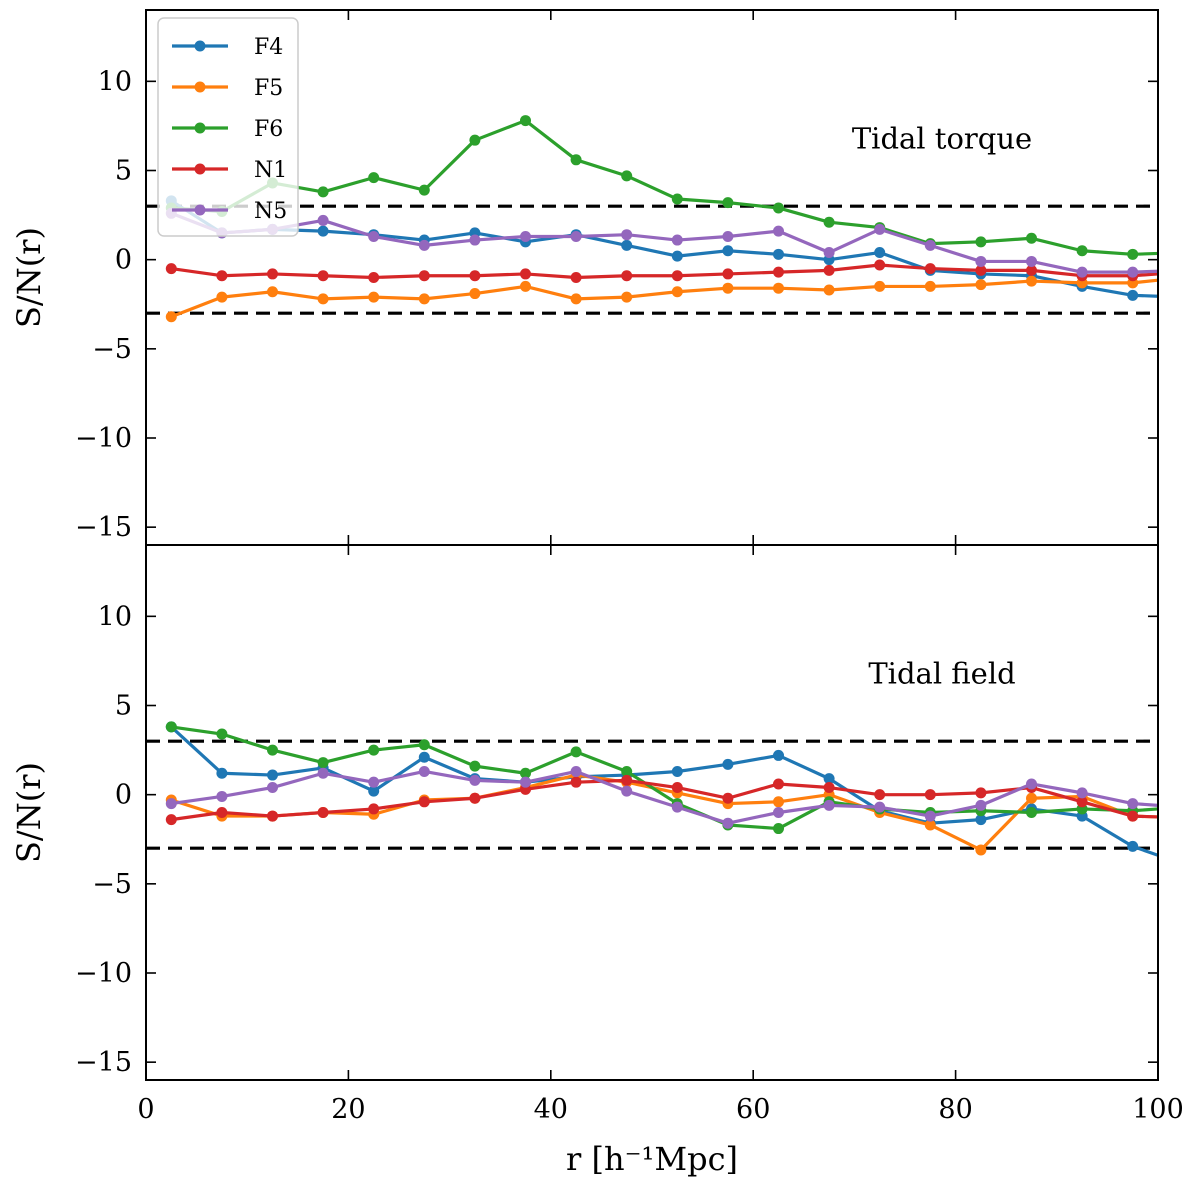 The image size is (1200, 1198). What do you see at coordinates (200, 128) in the screenshot?
I see `legend-marker-f6` at bounding box center [200, 128].